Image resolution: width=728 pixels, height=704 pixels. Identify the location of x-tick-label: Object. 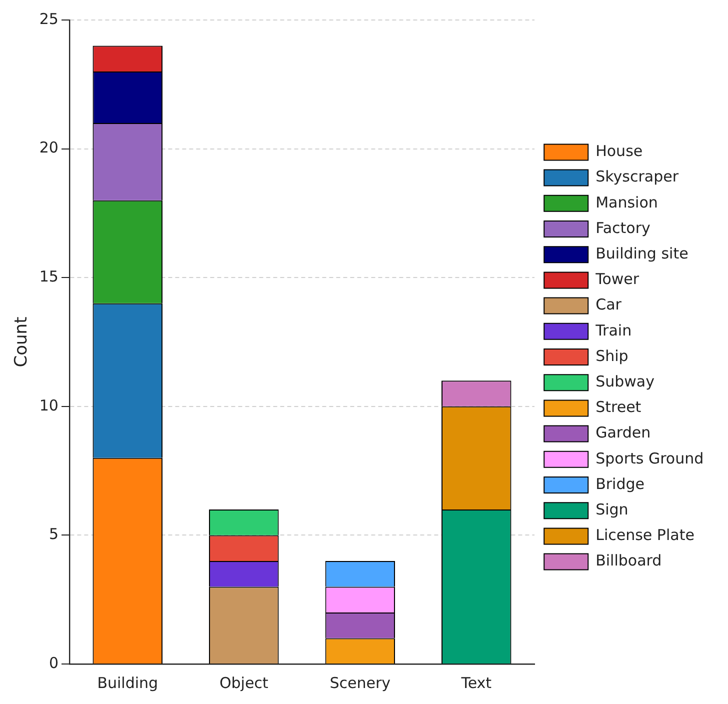
(243, 683).